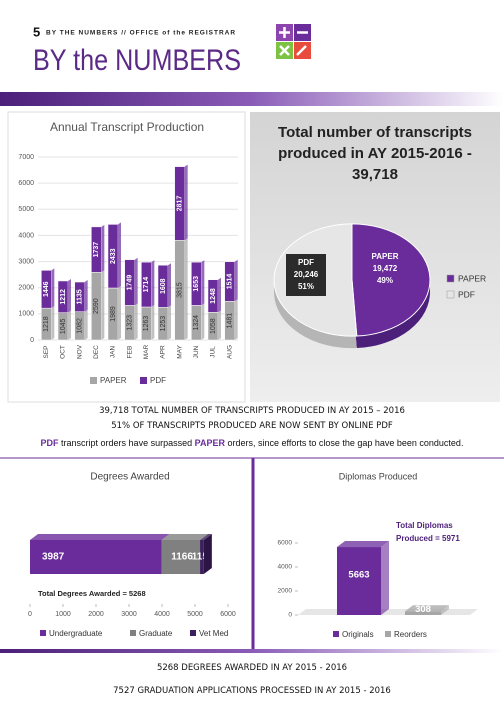 The width and height of the screenshot is (504, 720). What do you see at coordinates (30, 614) in the screenshot?
I see `x-tick-label: 0` at bounding box center [30, 614].